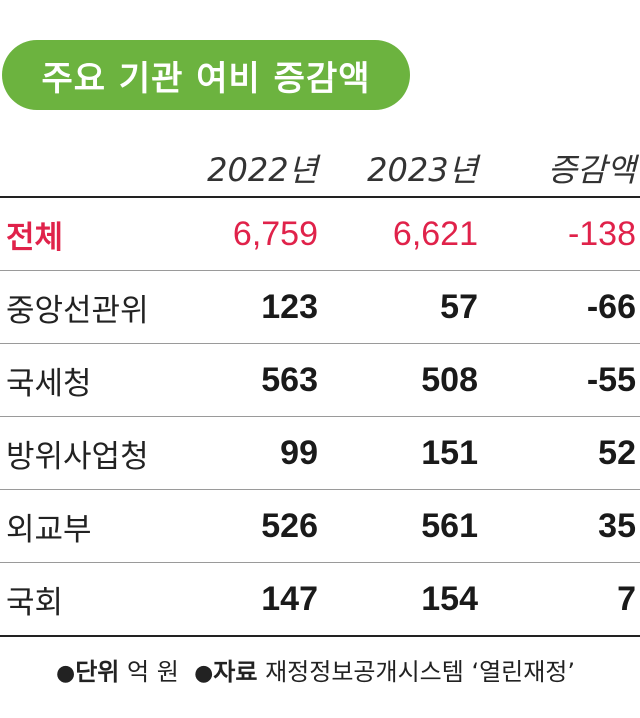 The height and width of the screenshot is (718, 640). I want to click on row-label: 국회, so click(35, 602).